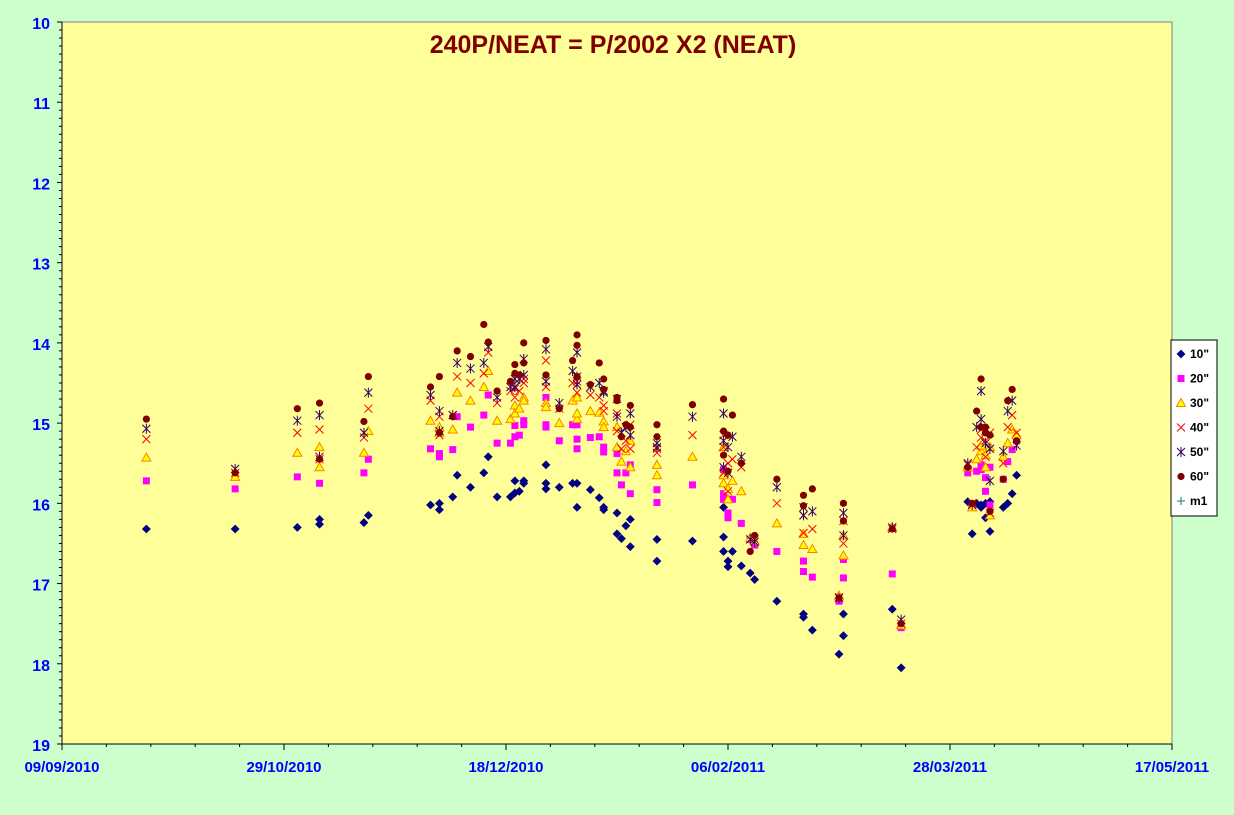 This screenshot has height=815, width=1234. Describe the element at coordinates (41, 265) in the screenshot. I see `y-tick-label: 13` at that location.